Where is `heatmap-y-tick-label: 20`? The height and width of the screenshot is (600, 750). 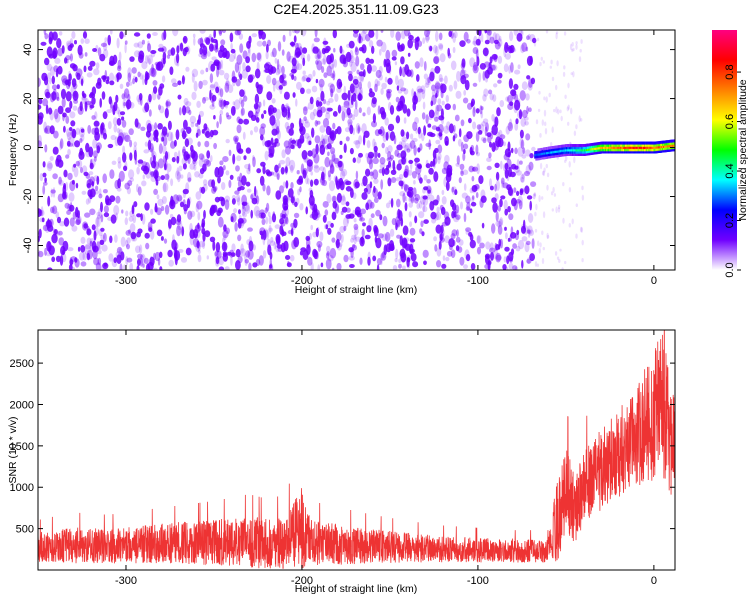
heatmap-y-tick-label: 20 is located at coordinates (28, 98).